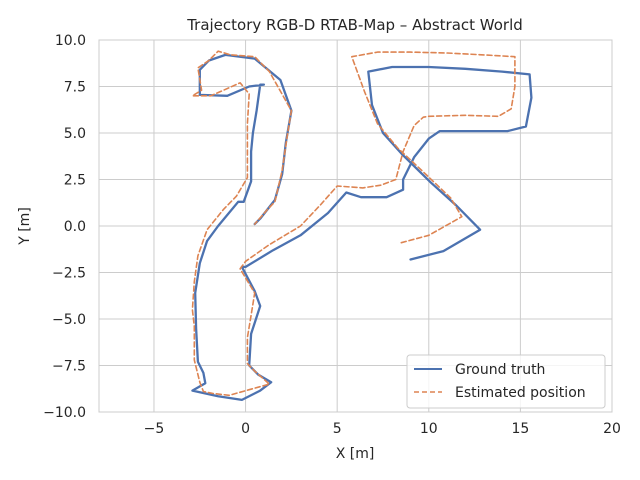  What do you see at coordinates (75, 88) in the screenshot?
I see `y-tick-label: 7.5` at bounding box center [75, 88].